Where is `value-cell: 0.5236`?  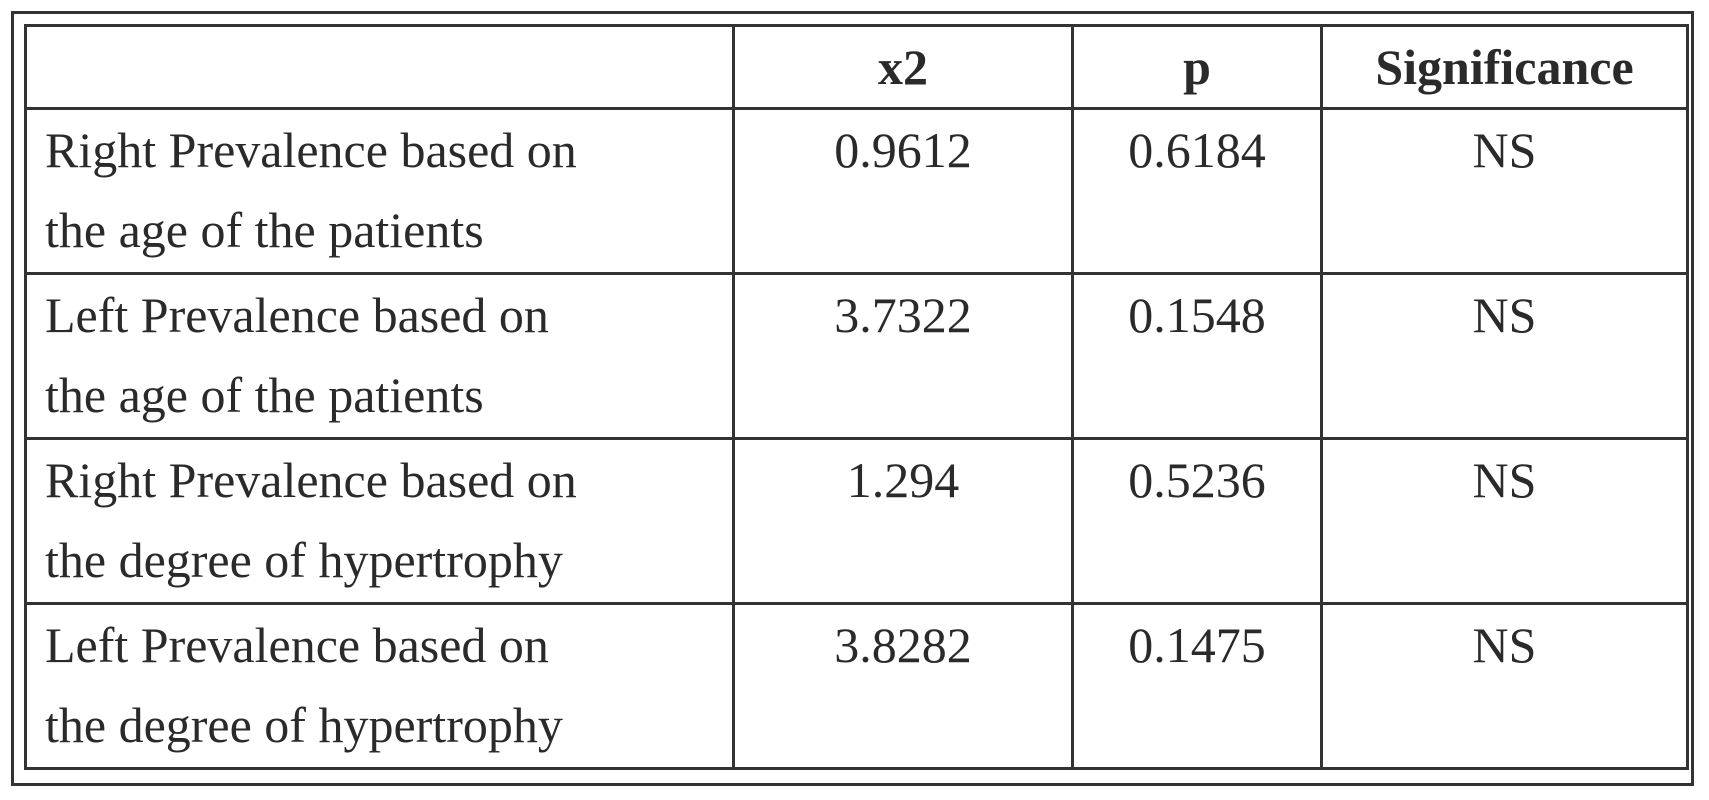 value-cell: 0.5236 is located at coordinates (1197, 521).